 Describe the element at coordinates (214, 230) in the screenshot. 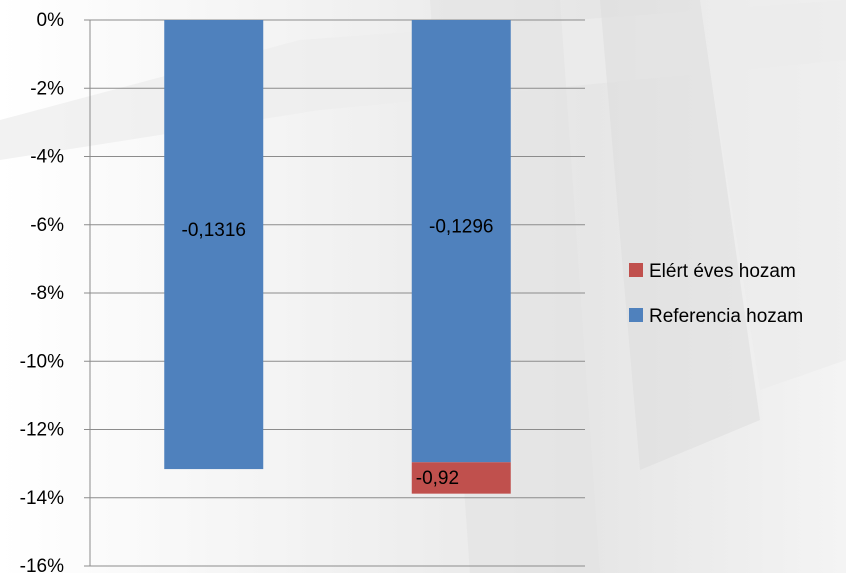

I see `data-label: -0,1316` at that location.